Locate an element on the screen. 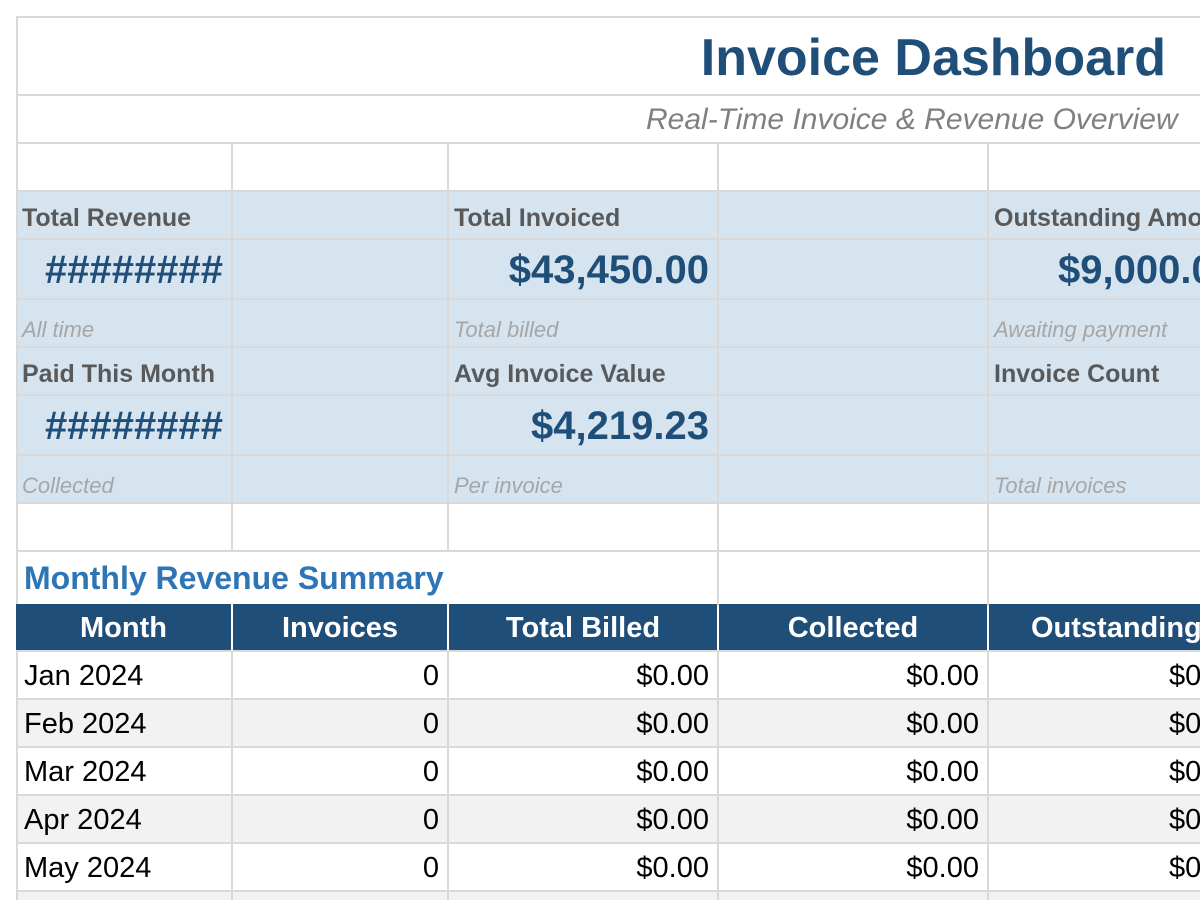 This screenshot has width=1200, height=900. table-cell-month: May 2024 is located at coordinates (88, 868).